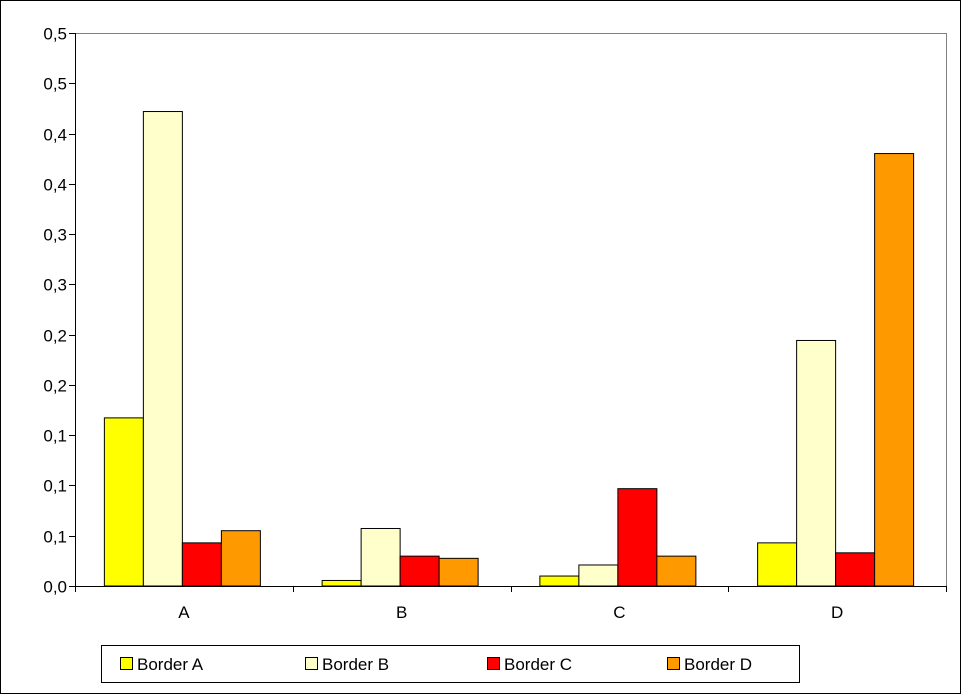  I want to click on bar-border-c-c, so click(637, 537).